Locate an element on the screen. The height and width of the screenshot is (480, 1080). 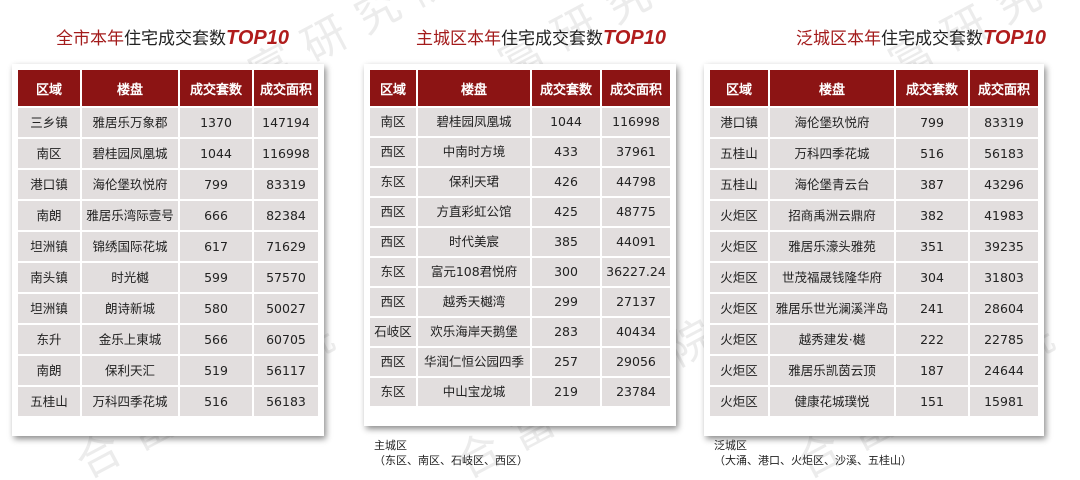
title-top: TOP10 is located at coordinates (634, 38).